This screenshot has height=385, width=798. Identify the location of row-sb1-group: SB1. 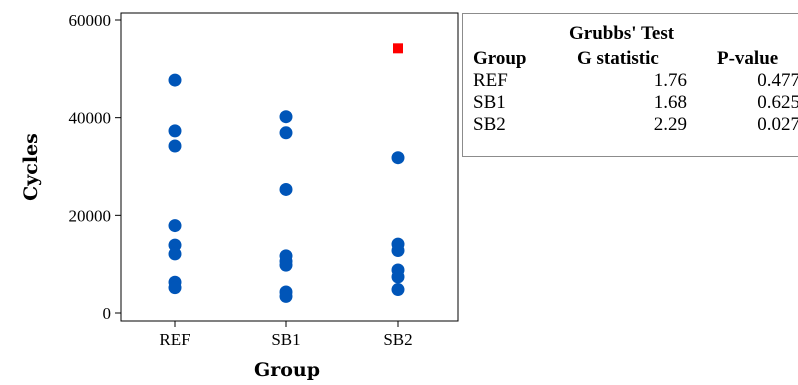
(489, 102).